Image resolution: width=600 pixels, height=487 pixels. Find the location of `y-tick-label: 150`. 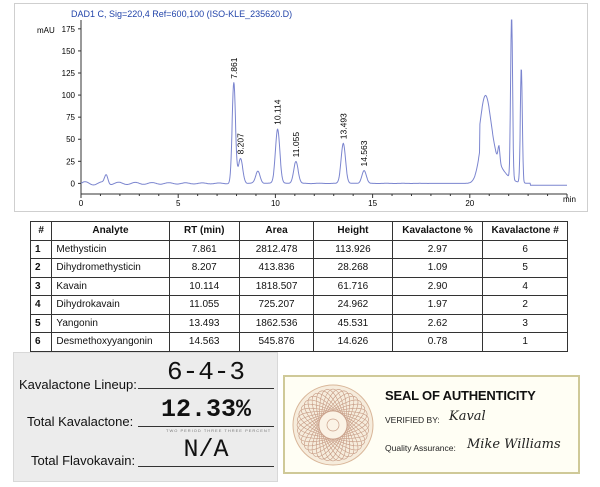

y-tick-label: 150 is located at coordinates (69, 51).